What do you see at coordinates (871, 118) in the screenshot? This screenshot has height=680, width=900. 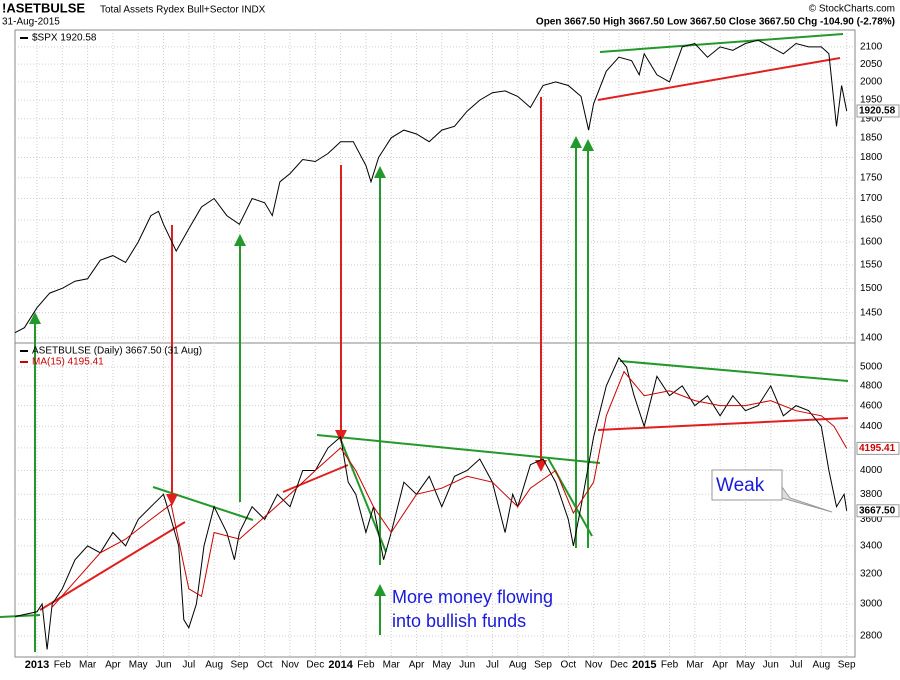 I see `y-tick-label: 1900` at bounding box center [871, 118].